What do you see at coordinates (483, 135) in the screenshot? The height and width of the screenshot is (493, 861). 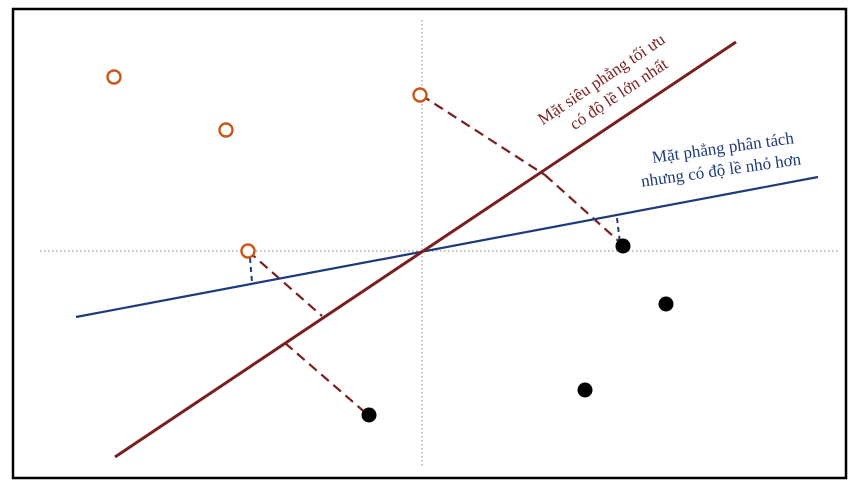 I see `optimal-margin-dash-upper-hollow` at bounding box center [483, 135].